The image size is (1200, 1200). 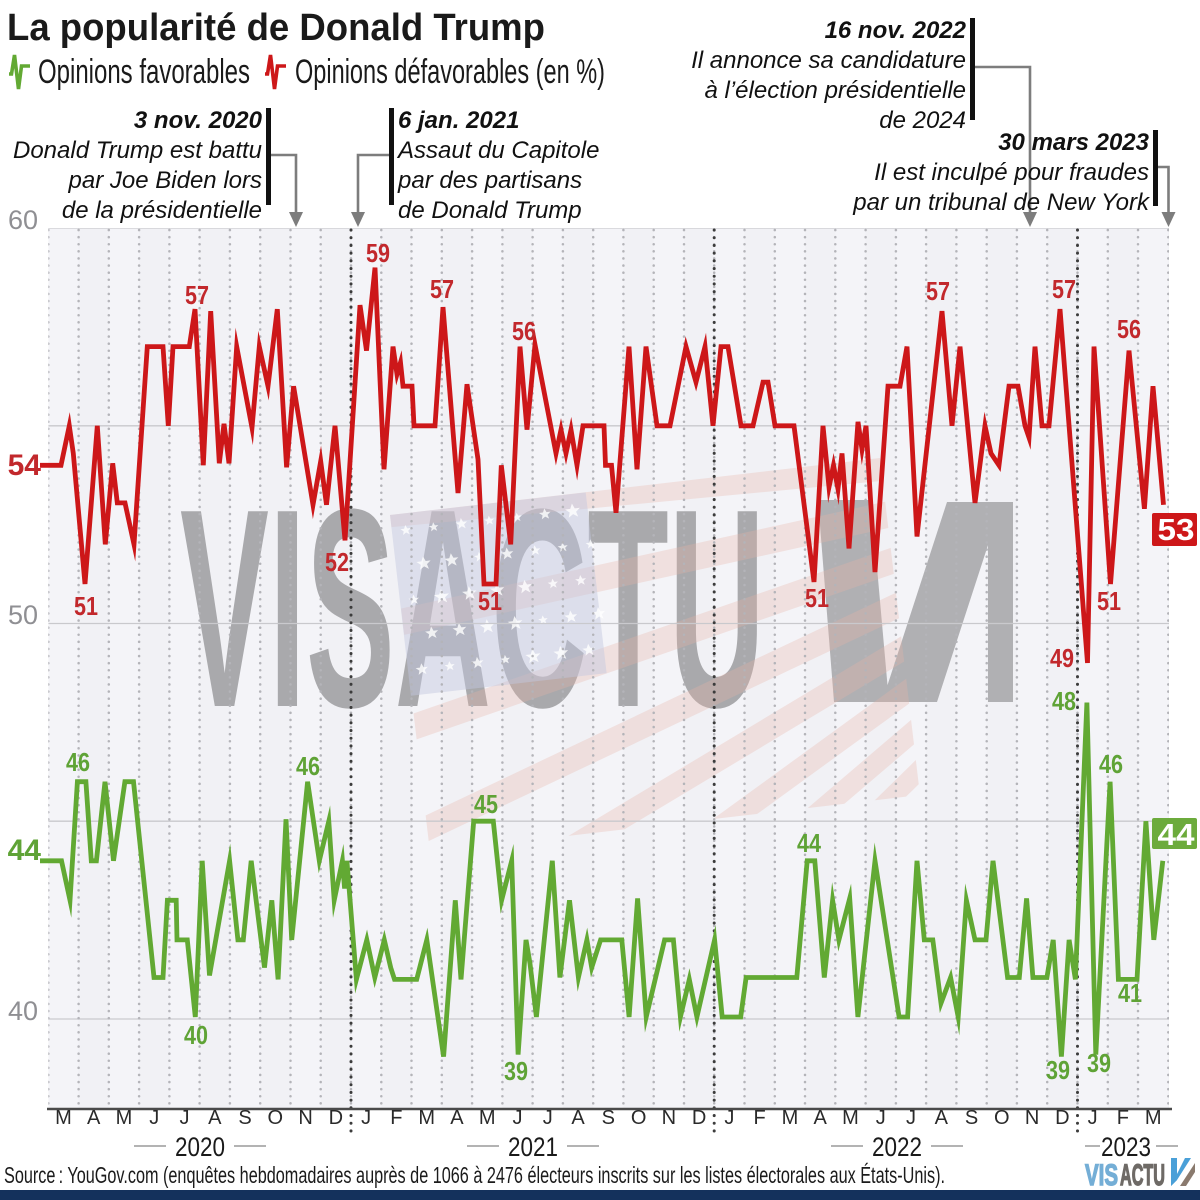 What do you see at coordinates (836, 90) in the screenshot?
I see `svg-text: à l’élection présidentielle` at bounding box center [836, 90].